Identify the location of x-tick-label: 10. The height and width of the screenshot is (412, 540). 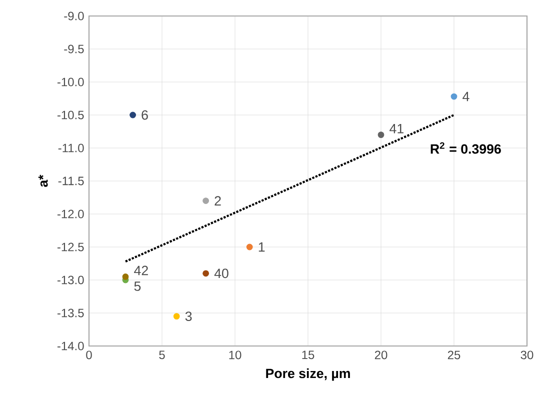
(235, 355).